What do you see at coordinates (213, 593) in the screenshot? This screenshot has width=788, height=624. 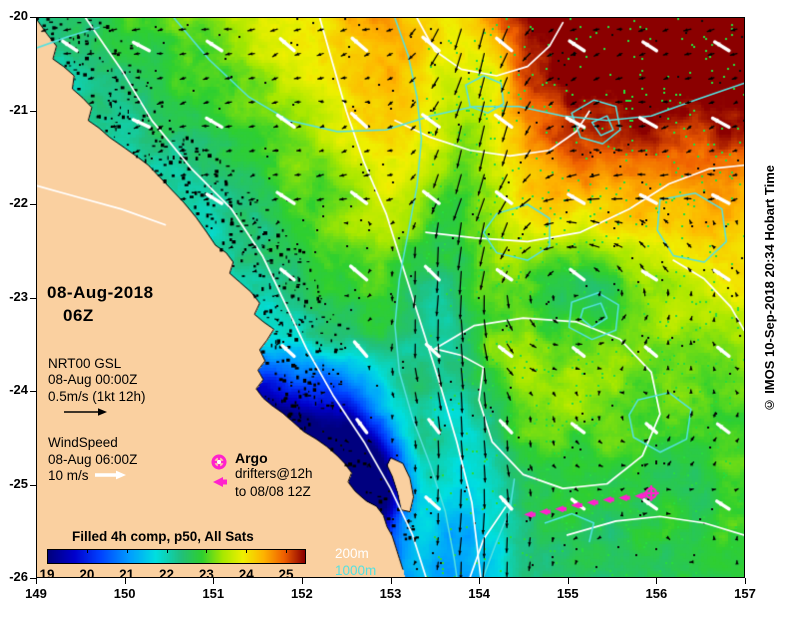 I see `x-tick-label: 151` at bounding box center [213, 593].